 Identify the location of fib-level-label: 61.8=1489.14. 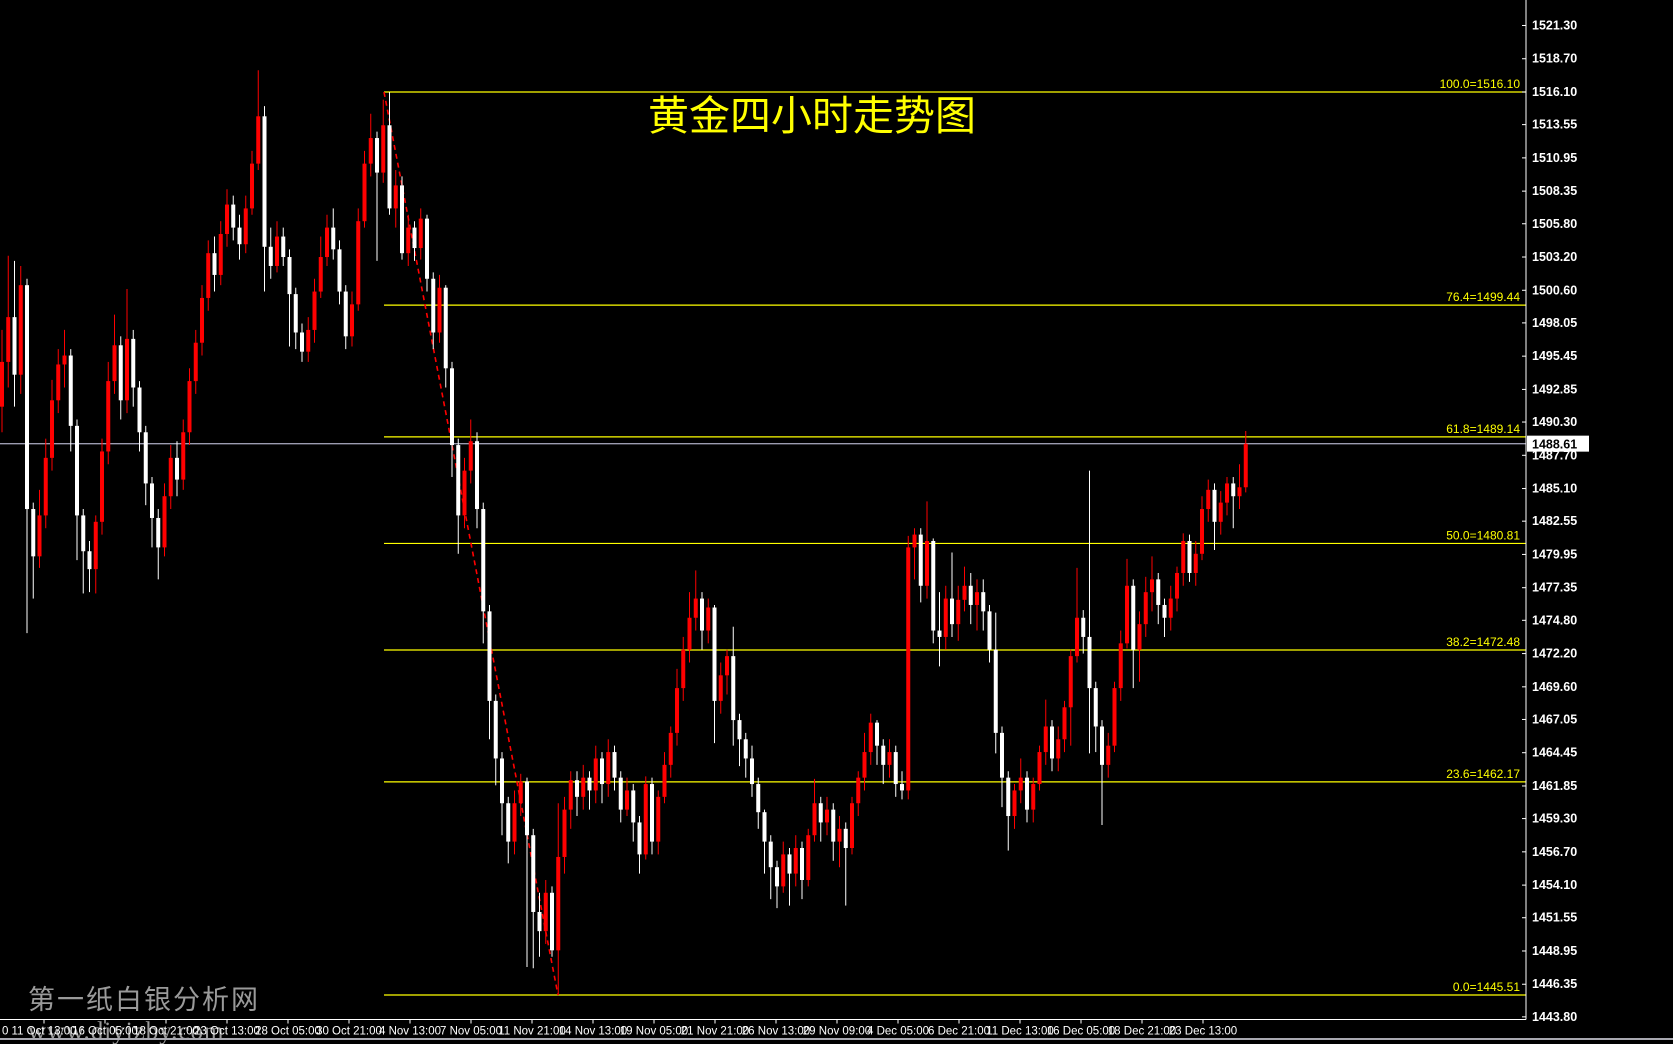
(1483, 429).